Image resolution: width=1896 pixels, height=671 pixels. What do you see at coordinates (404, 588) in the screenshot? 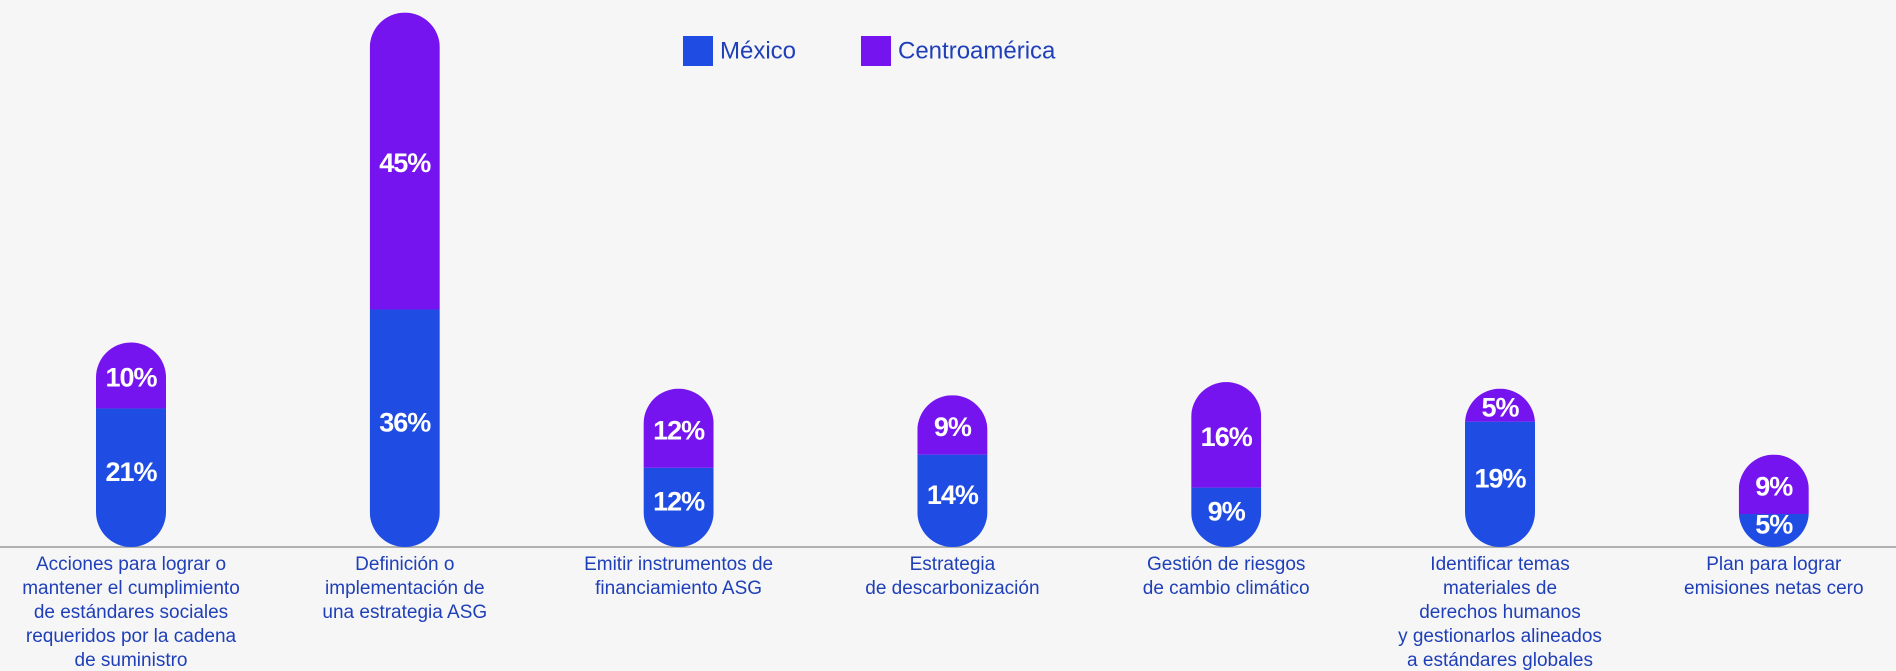
I see `x-tick-label: implementación de` at bounding box center [404, 588].